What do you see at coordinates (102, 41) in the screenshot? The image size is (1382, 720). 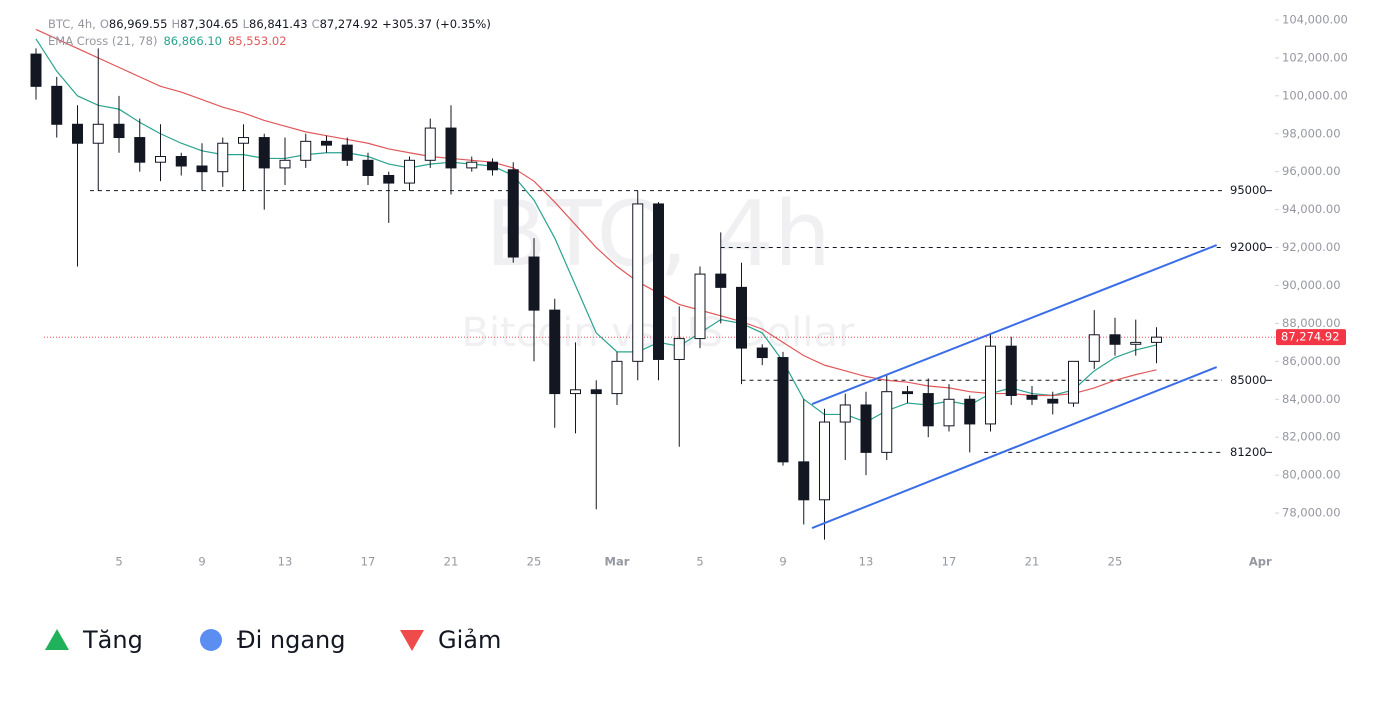 I see `indicator: EMA Cross (21, 78)` at bounding box center [102, 41].